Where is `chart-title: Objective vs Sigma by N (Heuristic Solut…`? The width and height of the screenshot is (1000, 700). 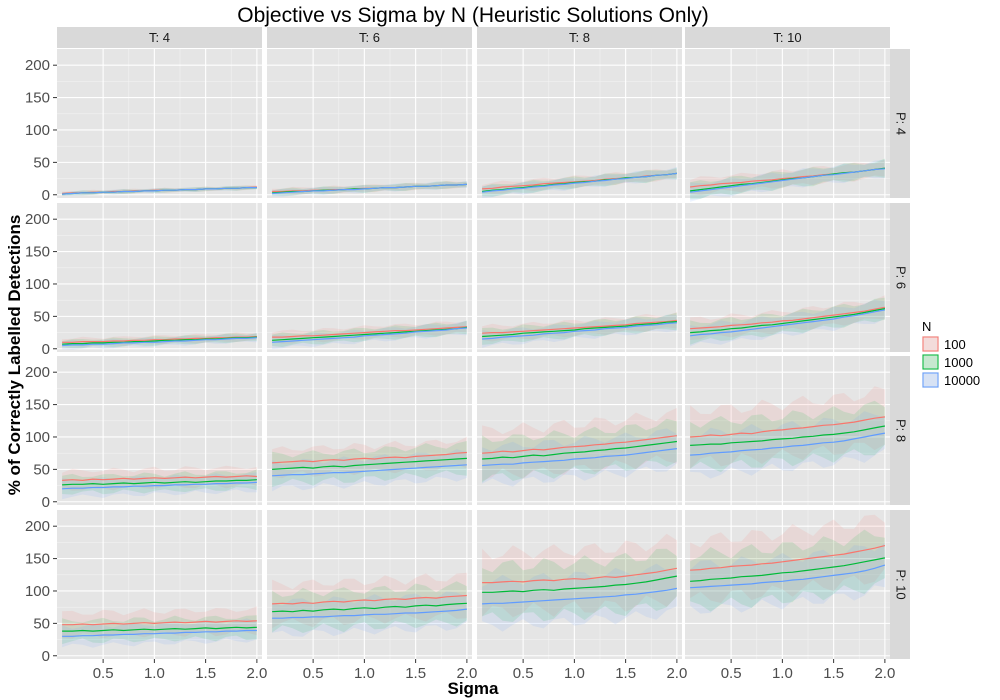 chart-title: Objective vs Sigma by N (Heuristic Solut… is located at coordinates (473, 15).